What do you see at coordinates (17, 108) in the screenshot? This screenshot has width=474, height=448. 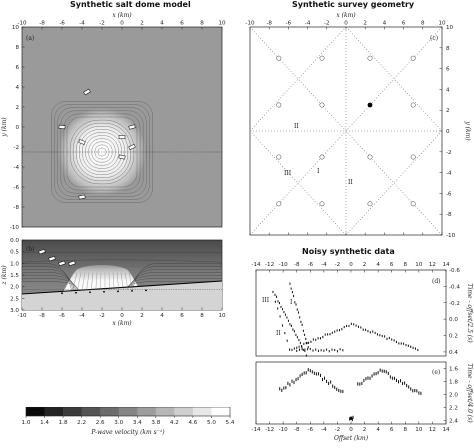 I see `y-tick-label: 2` at bounding box center [17, 108].